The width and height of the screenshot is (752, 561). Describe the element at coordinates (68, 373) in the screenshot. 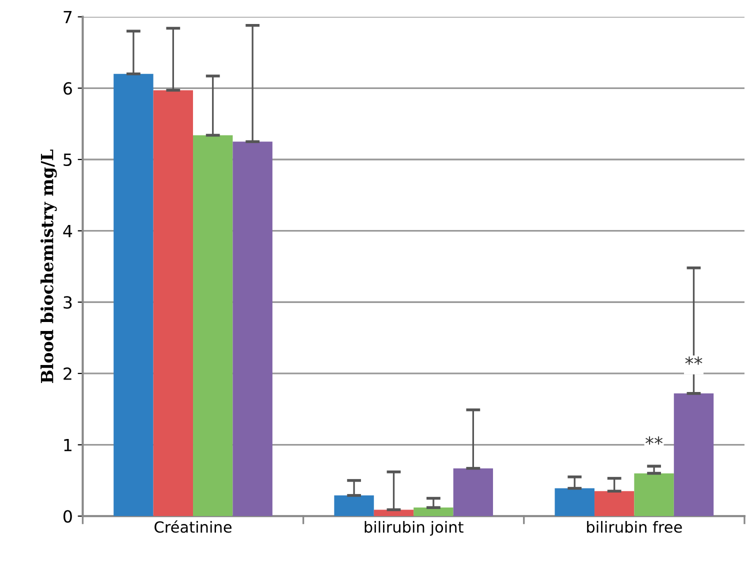

I see `y-tick-label: 2` at that location.